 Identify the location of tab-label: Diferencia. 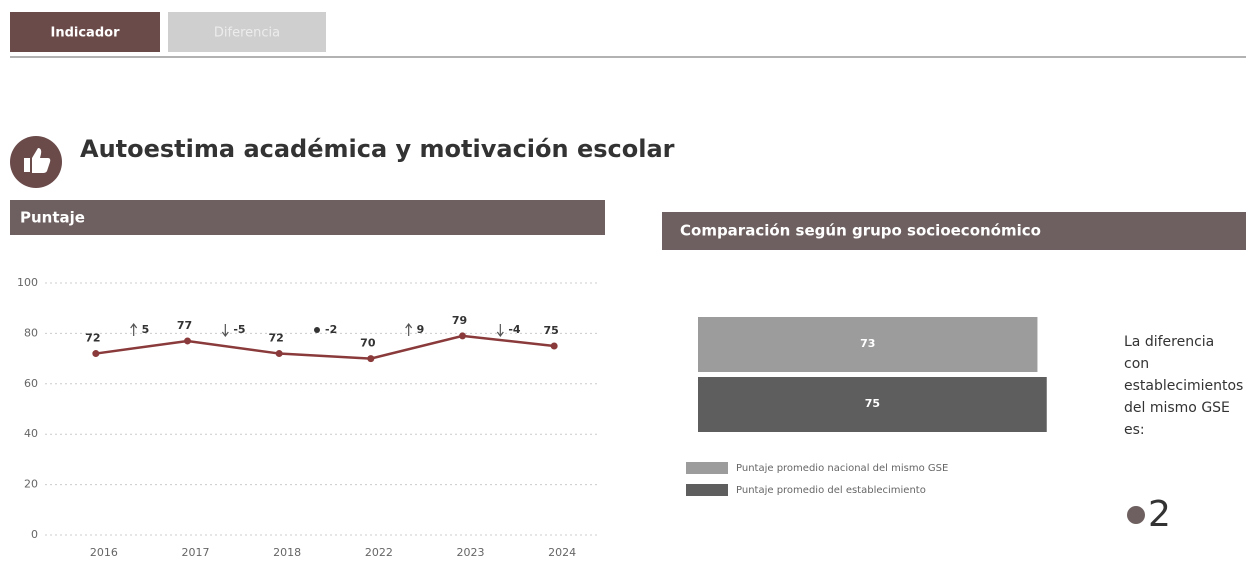
(247, 33).